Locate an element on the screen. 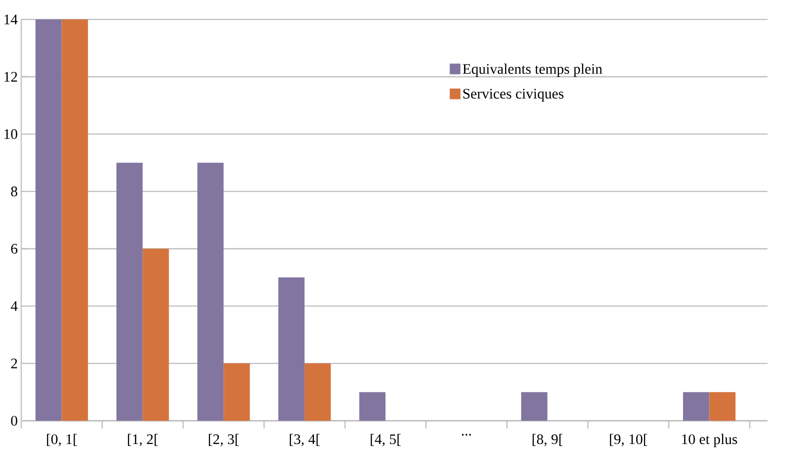  y-tick-label: 14 is located at coordinates (11, 19).